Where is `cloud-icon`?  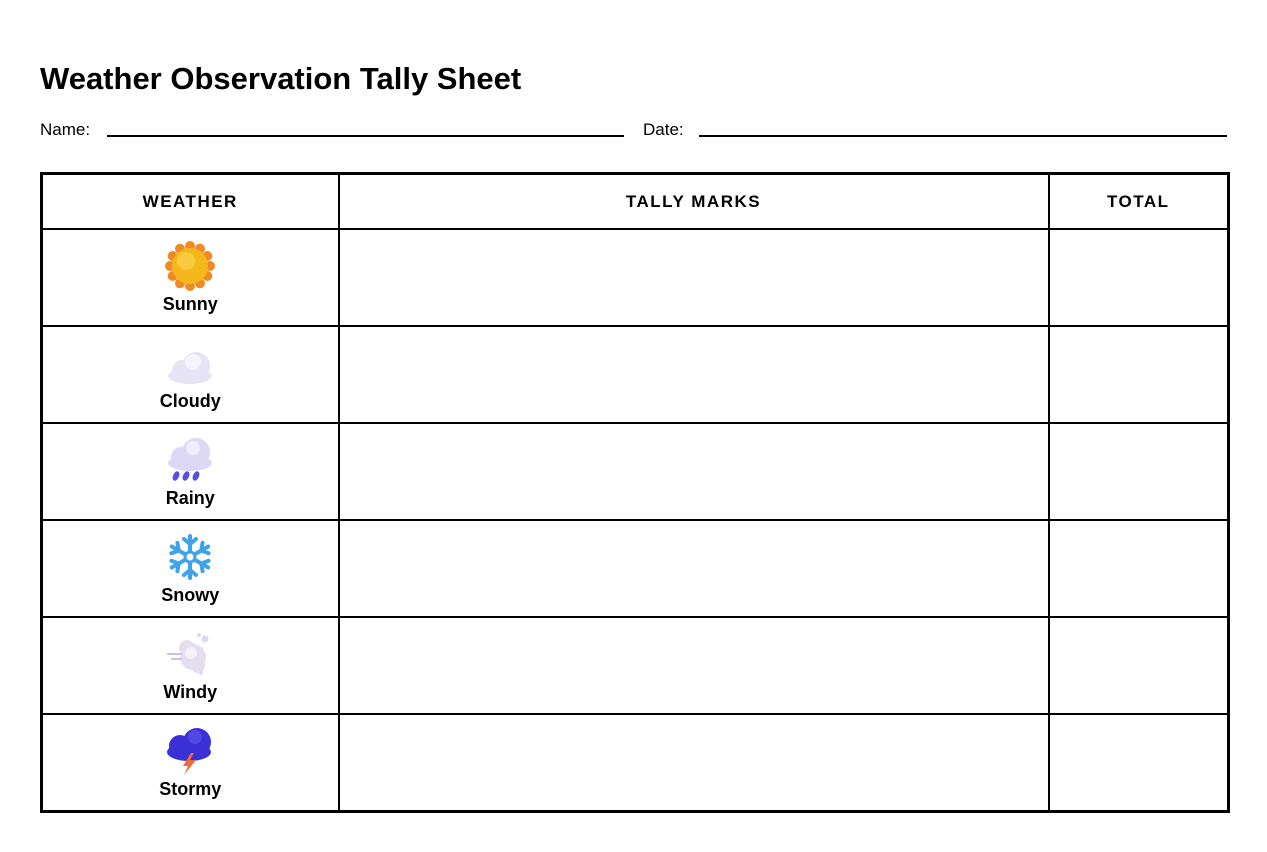 cloud-icon is located at coordinates (190, 367).